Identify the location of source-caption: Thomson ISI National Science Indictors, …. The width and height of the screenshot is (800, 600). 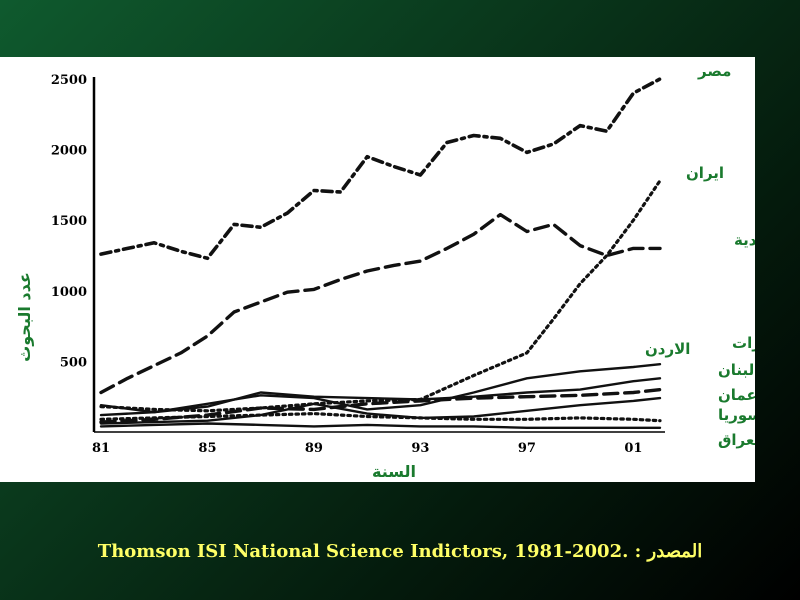
(400, 551).